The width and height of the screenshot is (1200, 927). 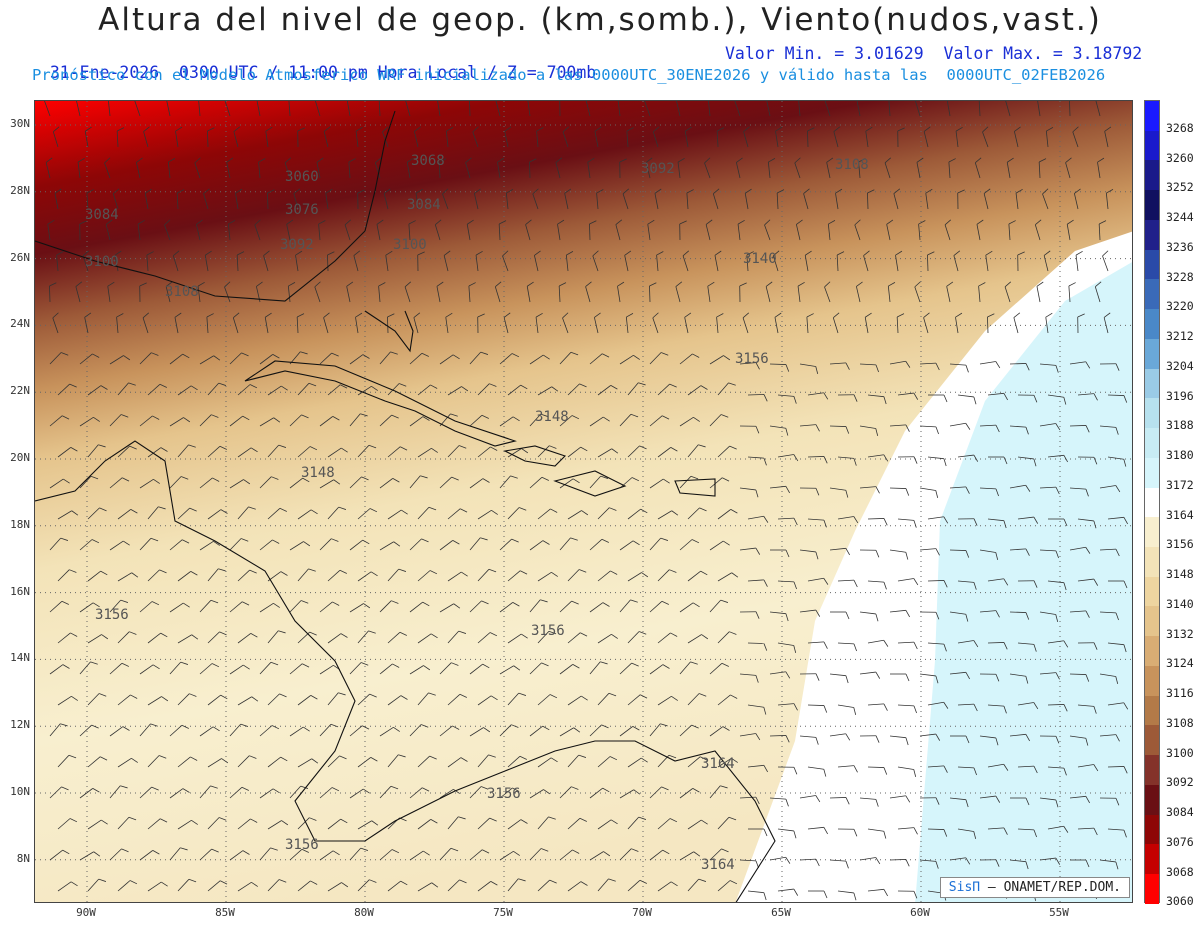 What do you see at coordinates (852, 165) in the screenshot?
I see `contour-label: 3108` at bounding box center [852, 165].